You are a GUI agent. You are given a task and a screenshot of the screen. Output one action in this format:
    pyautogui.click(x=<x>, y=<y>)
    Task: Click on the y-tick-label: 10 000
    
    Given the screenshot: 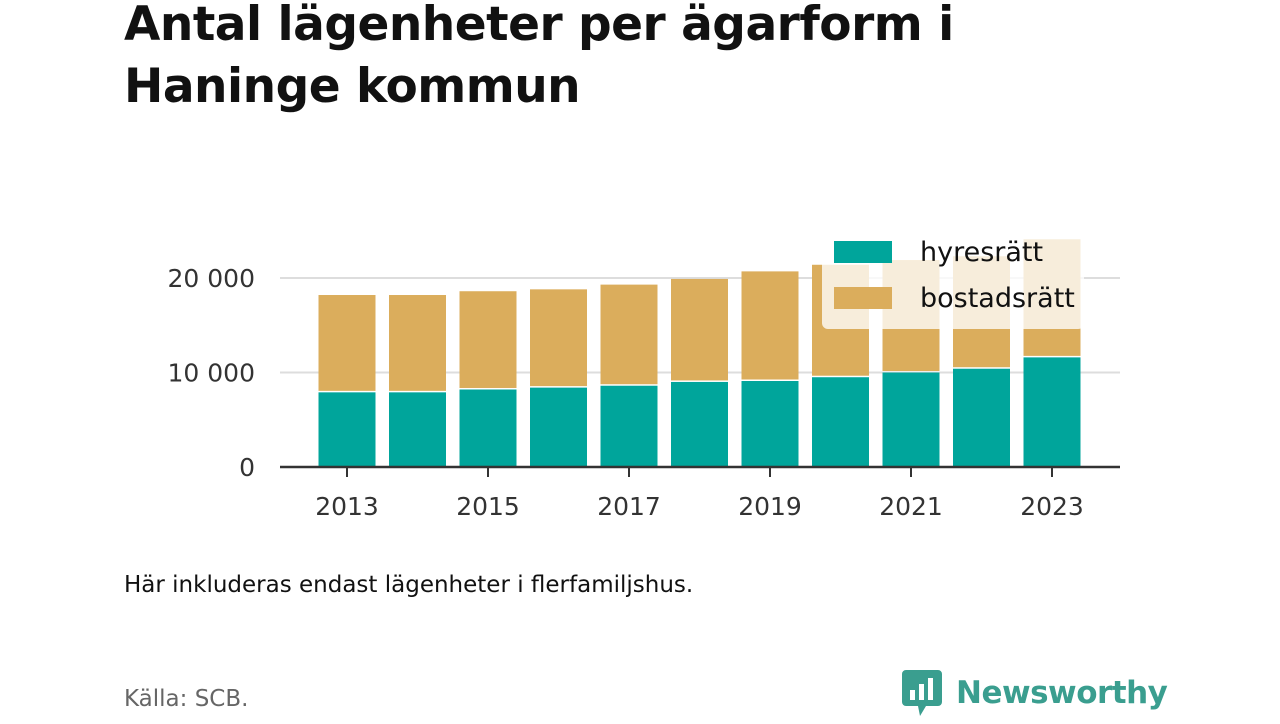 What is the action you would take?
    pyautogui.click(x=211, y=373)
    